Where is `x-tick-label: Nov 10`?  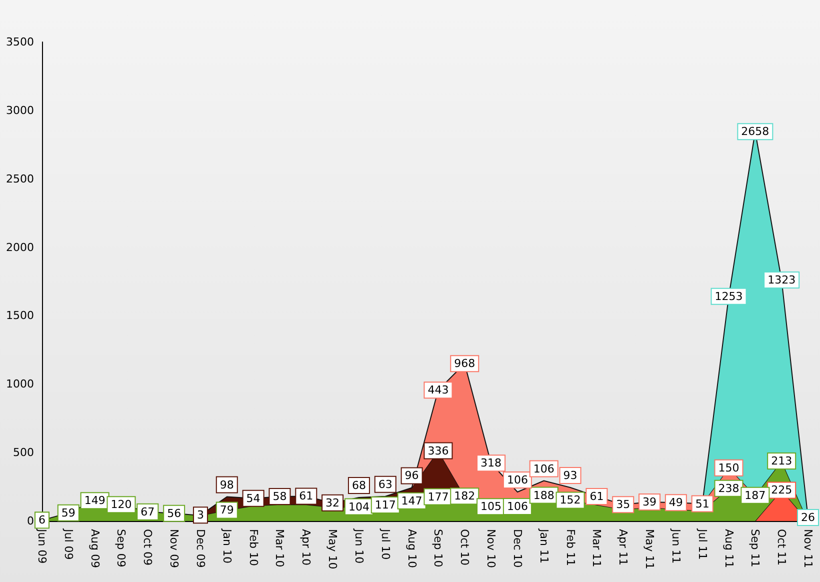
x-tick-label: Nov 10 is located at coordinates (491, 548).